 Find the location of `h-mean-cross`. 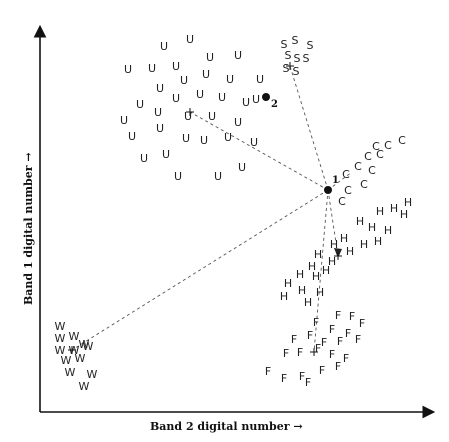

h-mean-cross is located at coordinates (338, 256).